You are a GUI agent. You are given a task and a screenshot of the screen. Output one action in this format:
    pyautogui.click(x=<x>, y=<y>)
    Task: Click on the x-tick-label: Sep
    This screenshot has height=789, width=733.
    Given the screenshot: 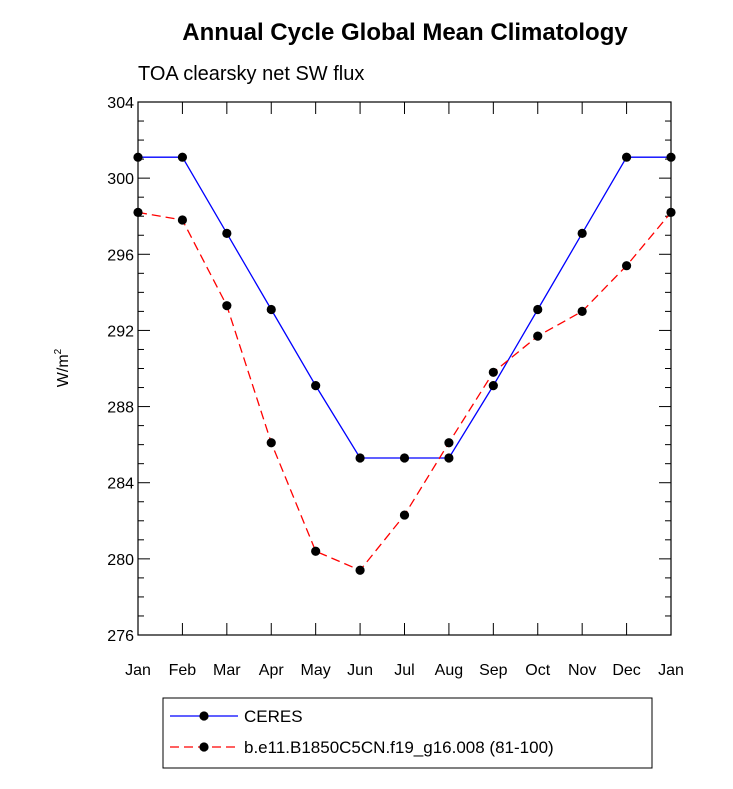 What is the action you would take?
    pyautogui.click(x=493, y=670)
    